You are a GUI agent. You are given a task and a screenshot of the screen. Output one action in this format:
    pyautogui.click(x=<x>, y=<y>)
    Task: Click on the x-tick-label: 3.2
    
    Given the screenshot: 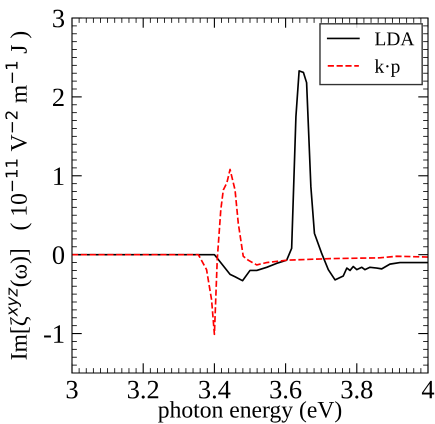 What is the action you would take?
    pyautogui.click(x=143, y=389)
    